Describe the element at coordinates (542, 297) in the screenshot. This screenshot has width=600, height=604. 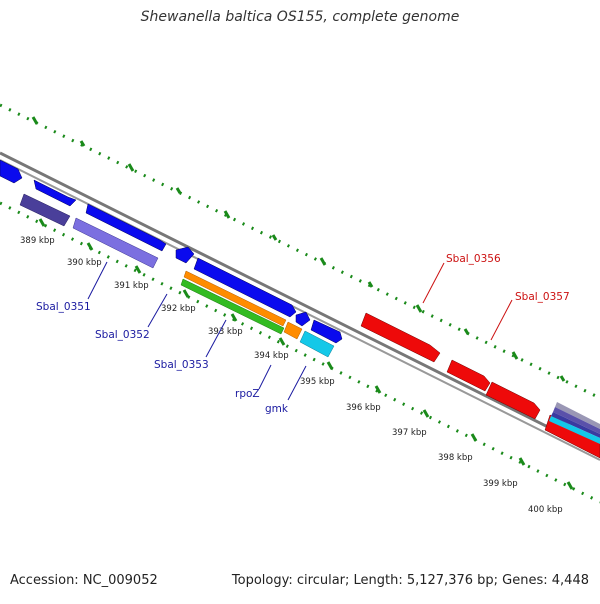
I see `gene-label-sbal0357: Sbal_0357` at that location.